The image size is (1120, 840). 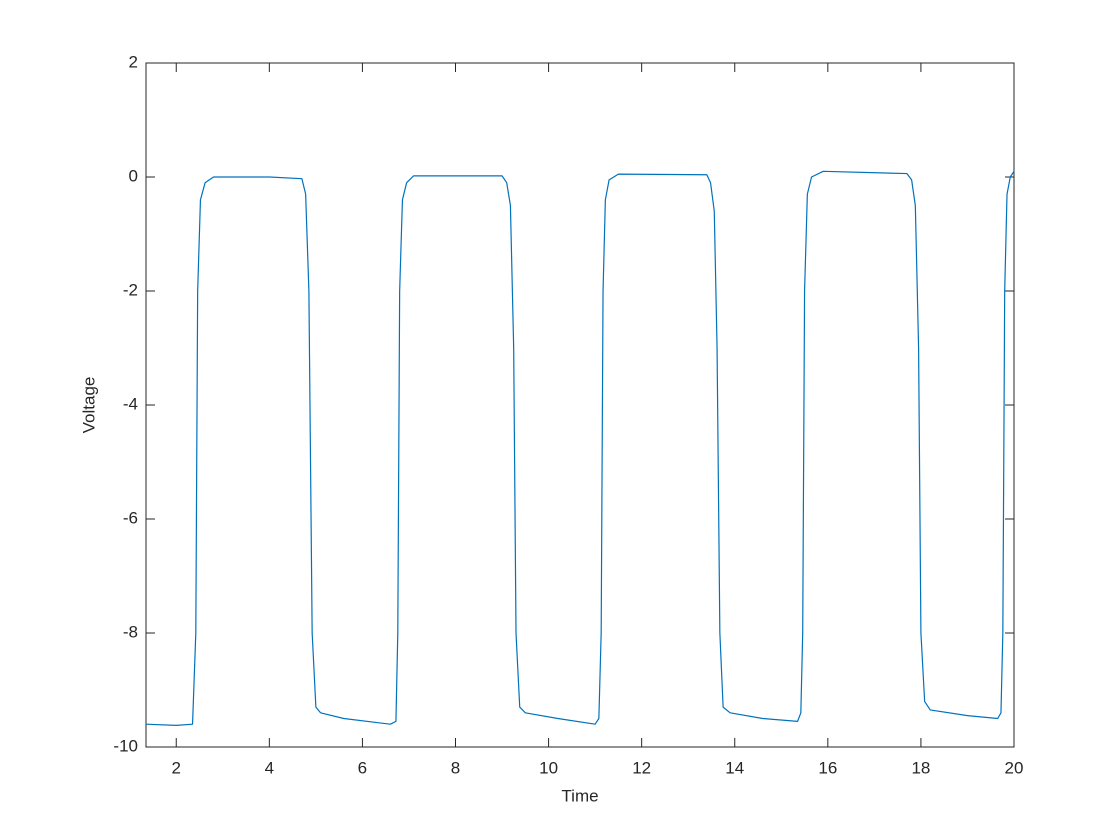 I want to click on x-tick-label: 6, so click(x=362, y=767).